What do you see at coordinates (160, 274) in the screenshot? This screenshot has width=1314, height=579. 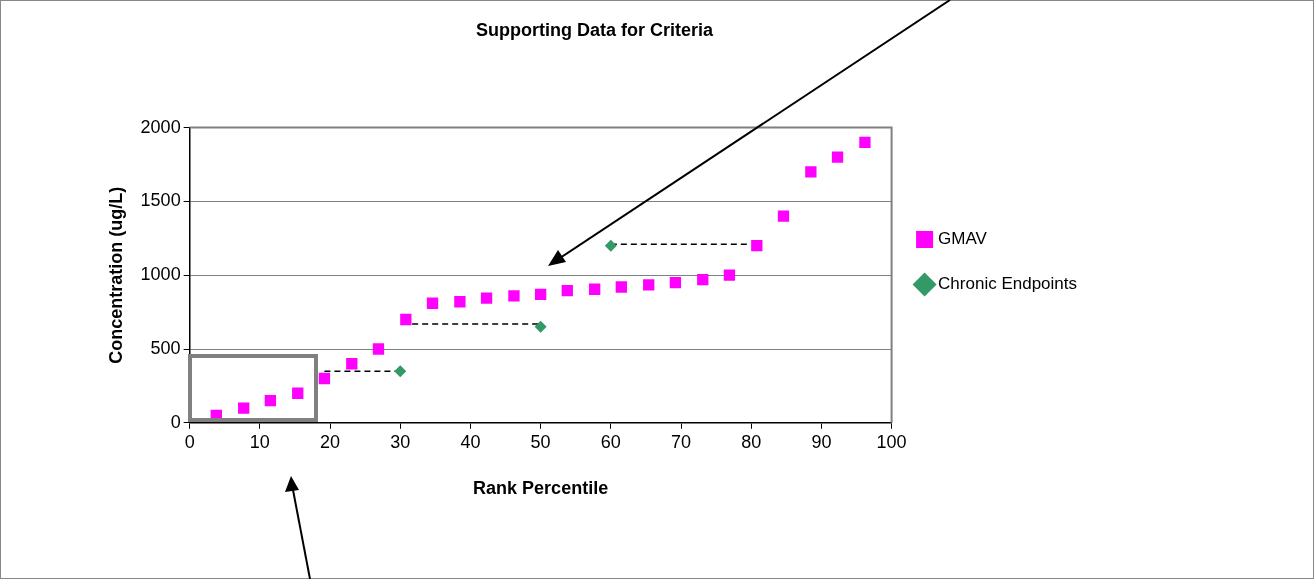 I see `y-tick-label: 1000` at bounding box center [160, 274].